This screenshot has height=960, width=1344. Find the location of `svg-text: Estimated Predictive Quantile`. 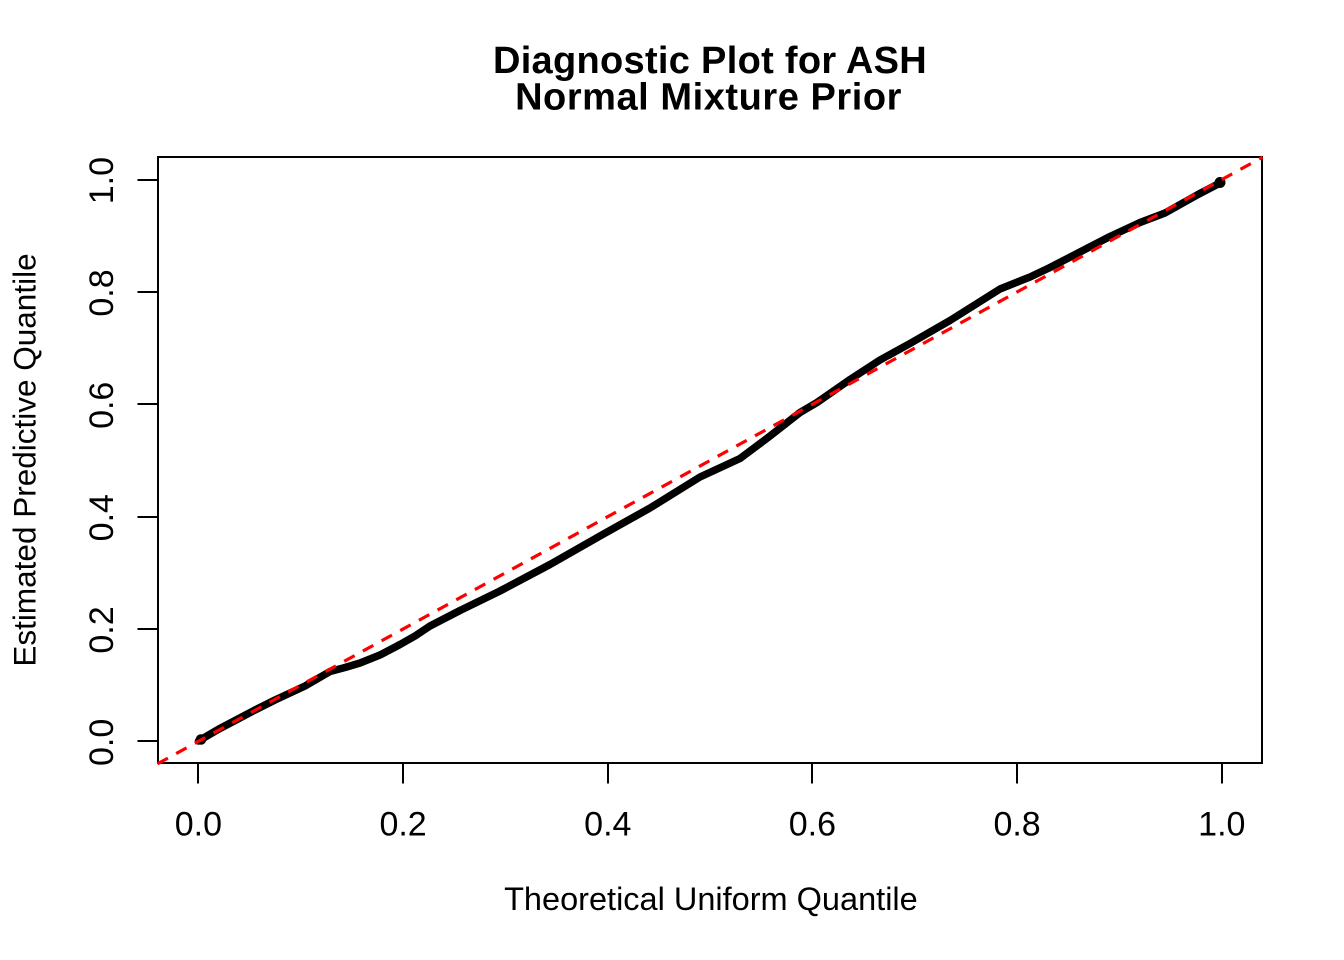

svg-text: Estimated Predictive Quantile is located at coordinates (25, 459).